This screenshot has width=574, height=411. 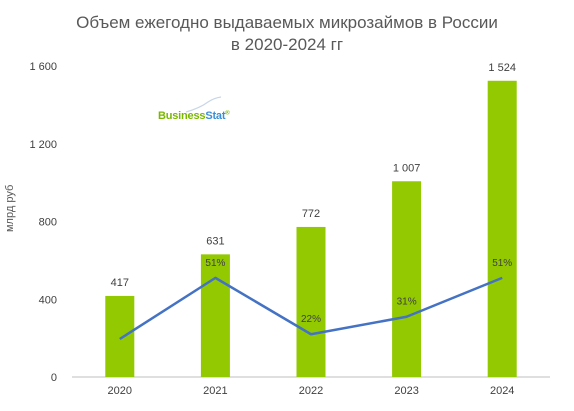 I want to click on y-tick-label: 800, so click(x=48, y=223).